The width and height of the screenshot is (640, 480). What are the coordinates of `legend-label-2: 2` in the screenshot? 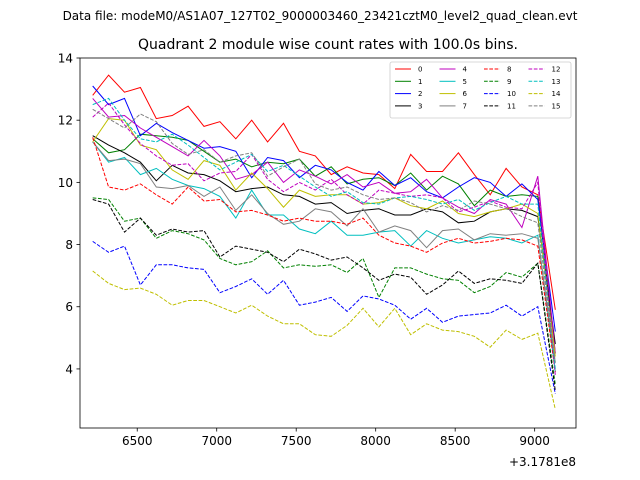 It's located at (420, 94).